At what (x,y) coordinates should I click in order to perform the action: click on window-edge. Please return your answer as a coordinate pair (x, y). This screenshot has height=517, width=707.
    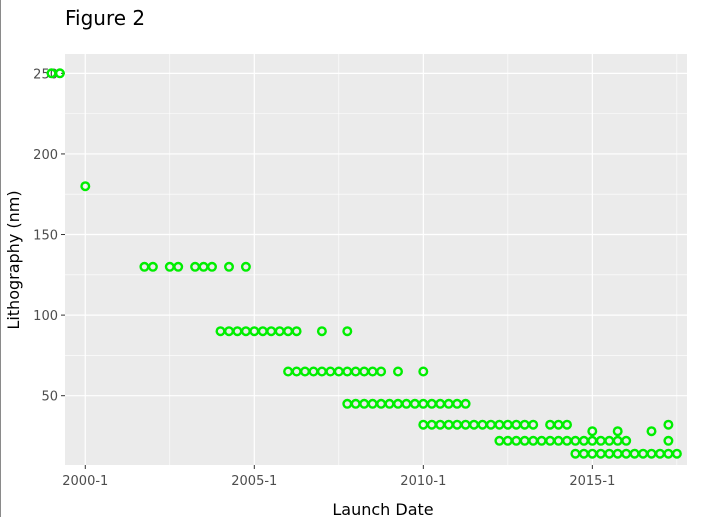
    Looking at the image, I should click on (0, 258).